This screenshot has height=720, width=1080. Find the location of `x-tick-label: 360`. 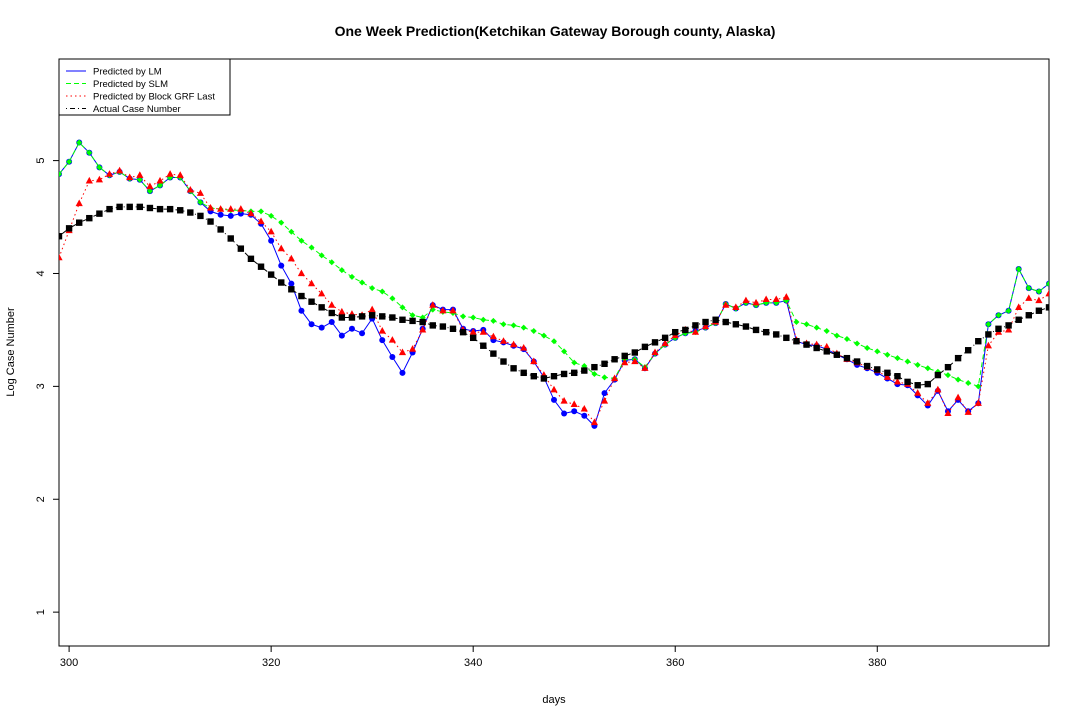

x-tick-label: 360 is located at coordinates (675, 663).